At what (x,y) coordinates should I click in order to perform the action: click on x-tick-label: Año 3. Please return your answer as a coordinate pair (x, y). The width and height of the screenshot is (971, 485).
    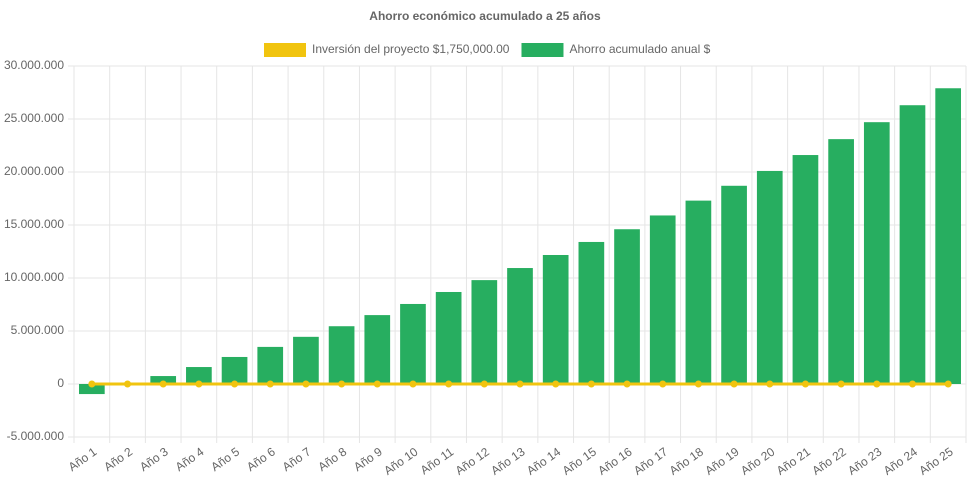
    Looking at the image, I should click on (154, 459).